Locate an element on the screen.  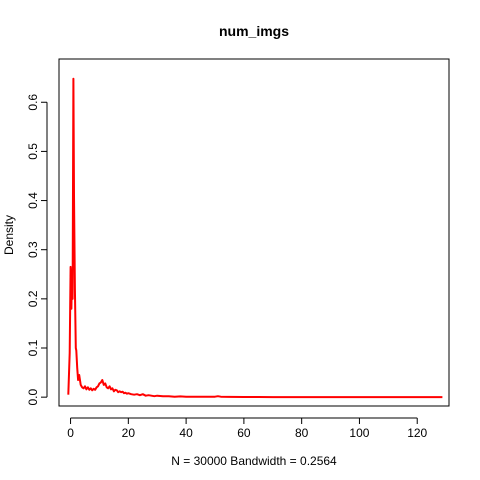
x-axis-title: N = 30000 Bandwidth = 0.2564 is located at coordinates (254, 461).